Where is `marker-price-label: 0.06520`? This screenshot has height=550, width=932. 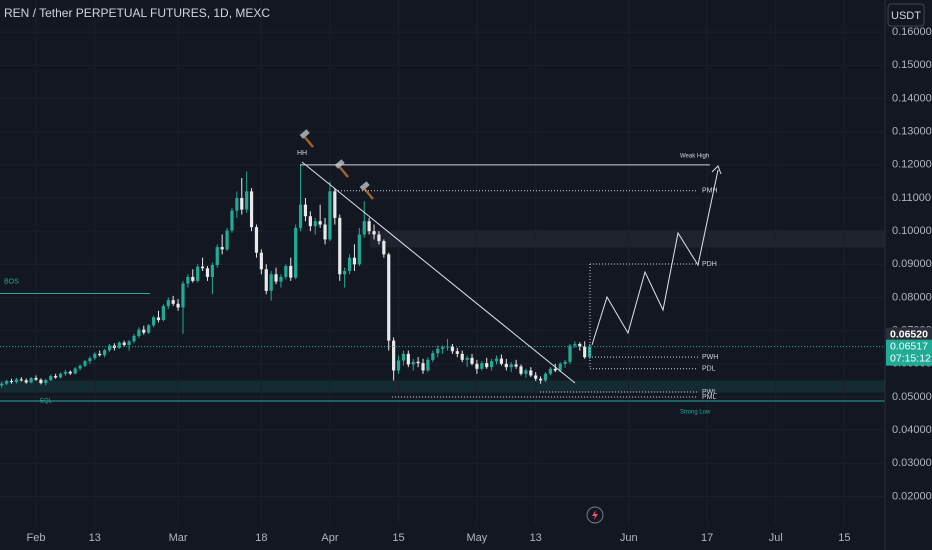
marker-price-label: 0.06520 is located at coordinates (909, 334).